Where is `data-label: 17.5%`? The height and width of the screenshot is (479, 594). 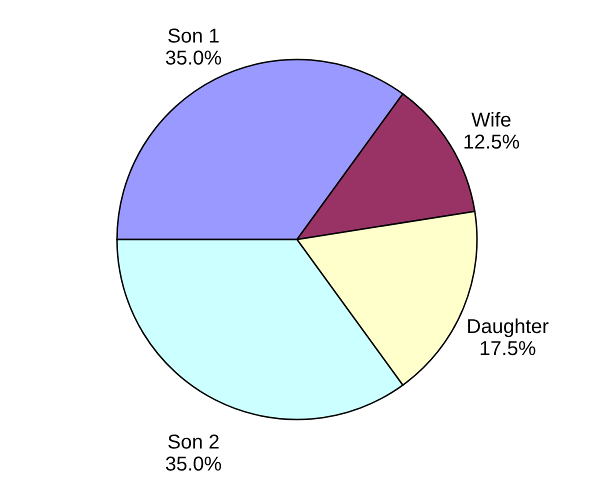 data-label: 17.5% is located at coordinates (507, 349).